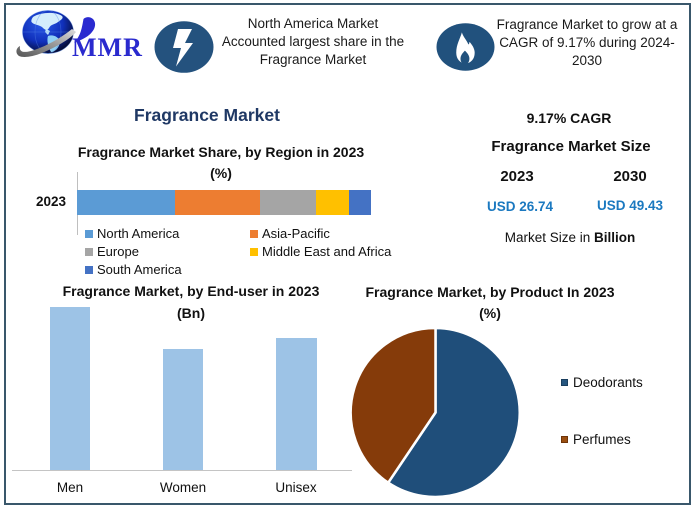 The width and height of the screenshot is (695, 512). What do you see at coordinates (107, 47) in the screenshot?
I see `svg-text: MMR` at bounding box center [107, 47].